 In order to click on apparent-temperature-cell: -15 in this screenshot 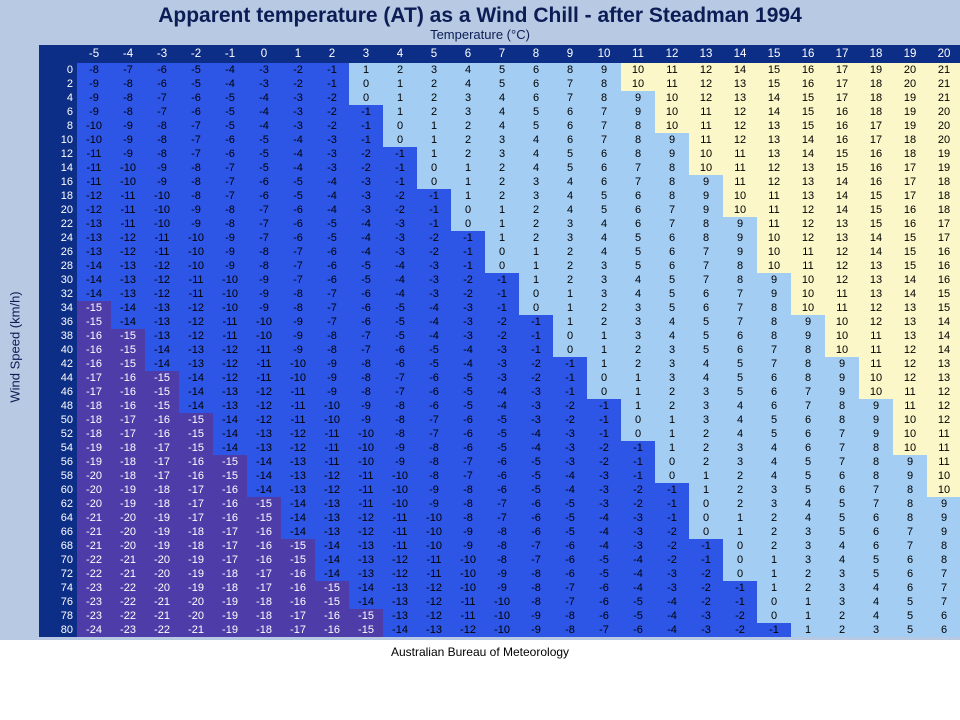, I will do `click(94, 308)`.